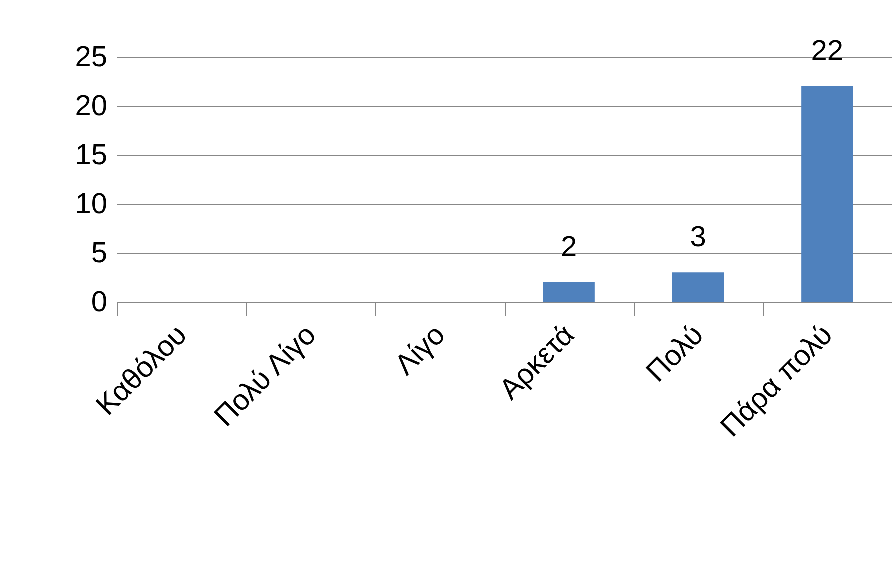 The image size is (892, 577). I want to click on y-tick-label: 0, so click(99, 302).